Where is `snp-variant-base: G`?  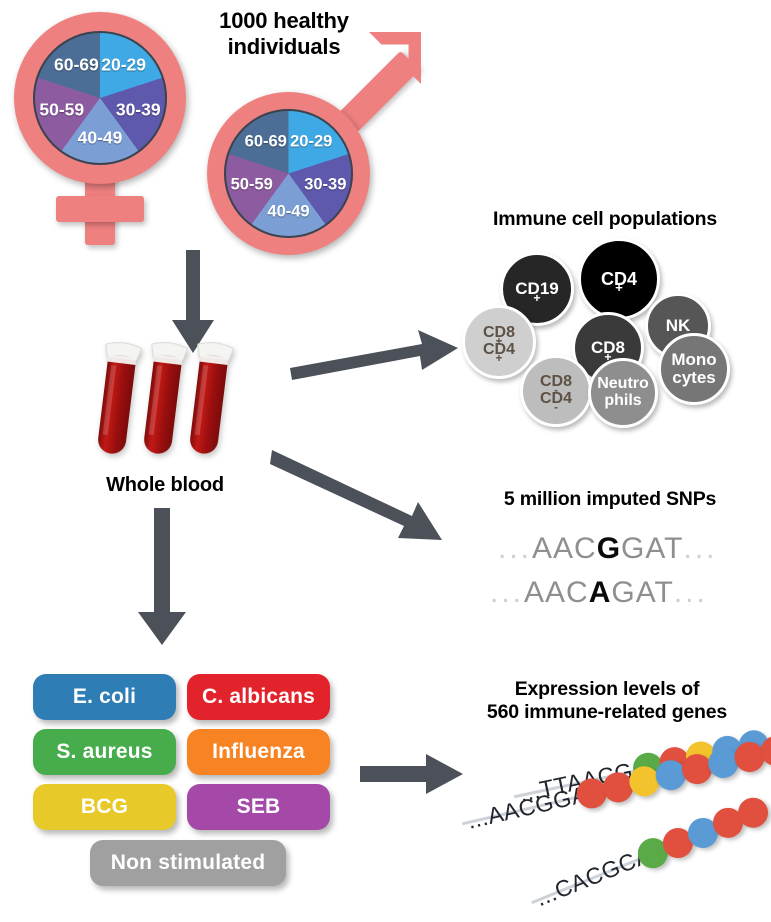
snp-variant-base: G is located at coordinates (609, 548).